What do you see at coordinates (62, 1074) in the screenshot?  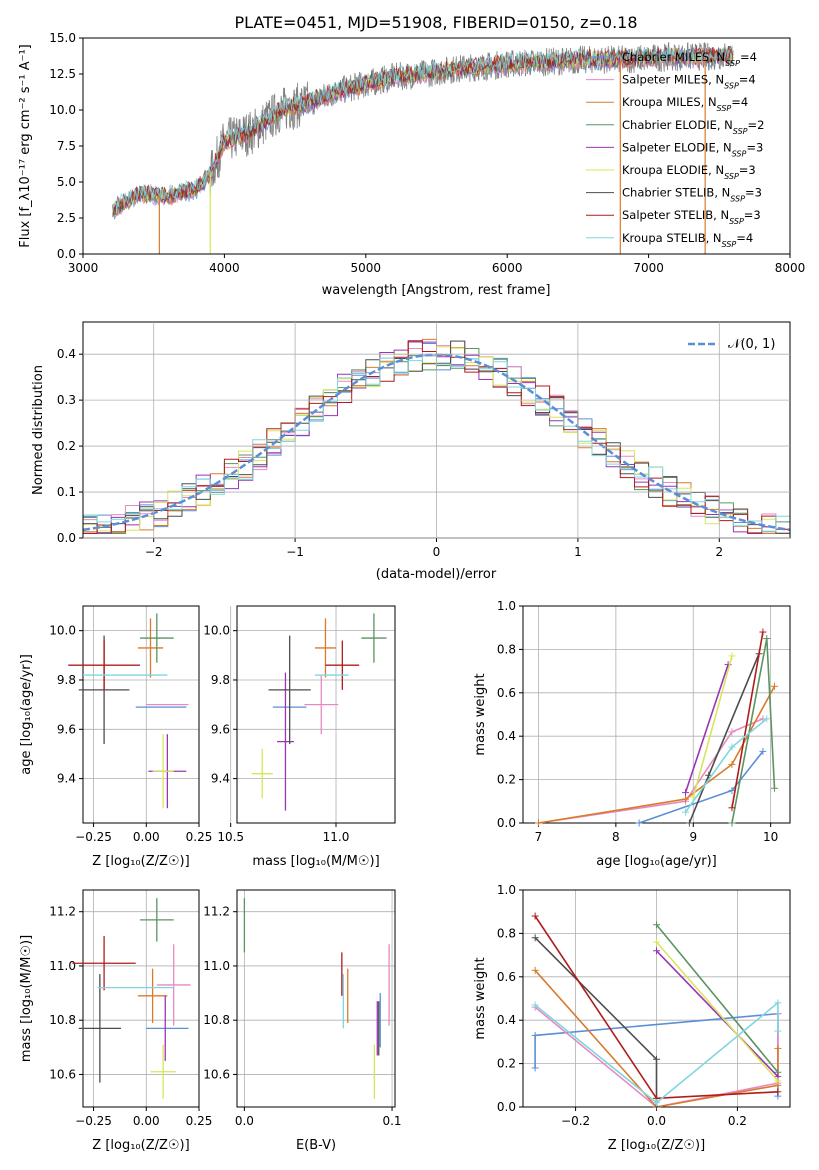 I see `mass_vs_Z-ytick-label: 10.6` at bounding box center [62, 1074].